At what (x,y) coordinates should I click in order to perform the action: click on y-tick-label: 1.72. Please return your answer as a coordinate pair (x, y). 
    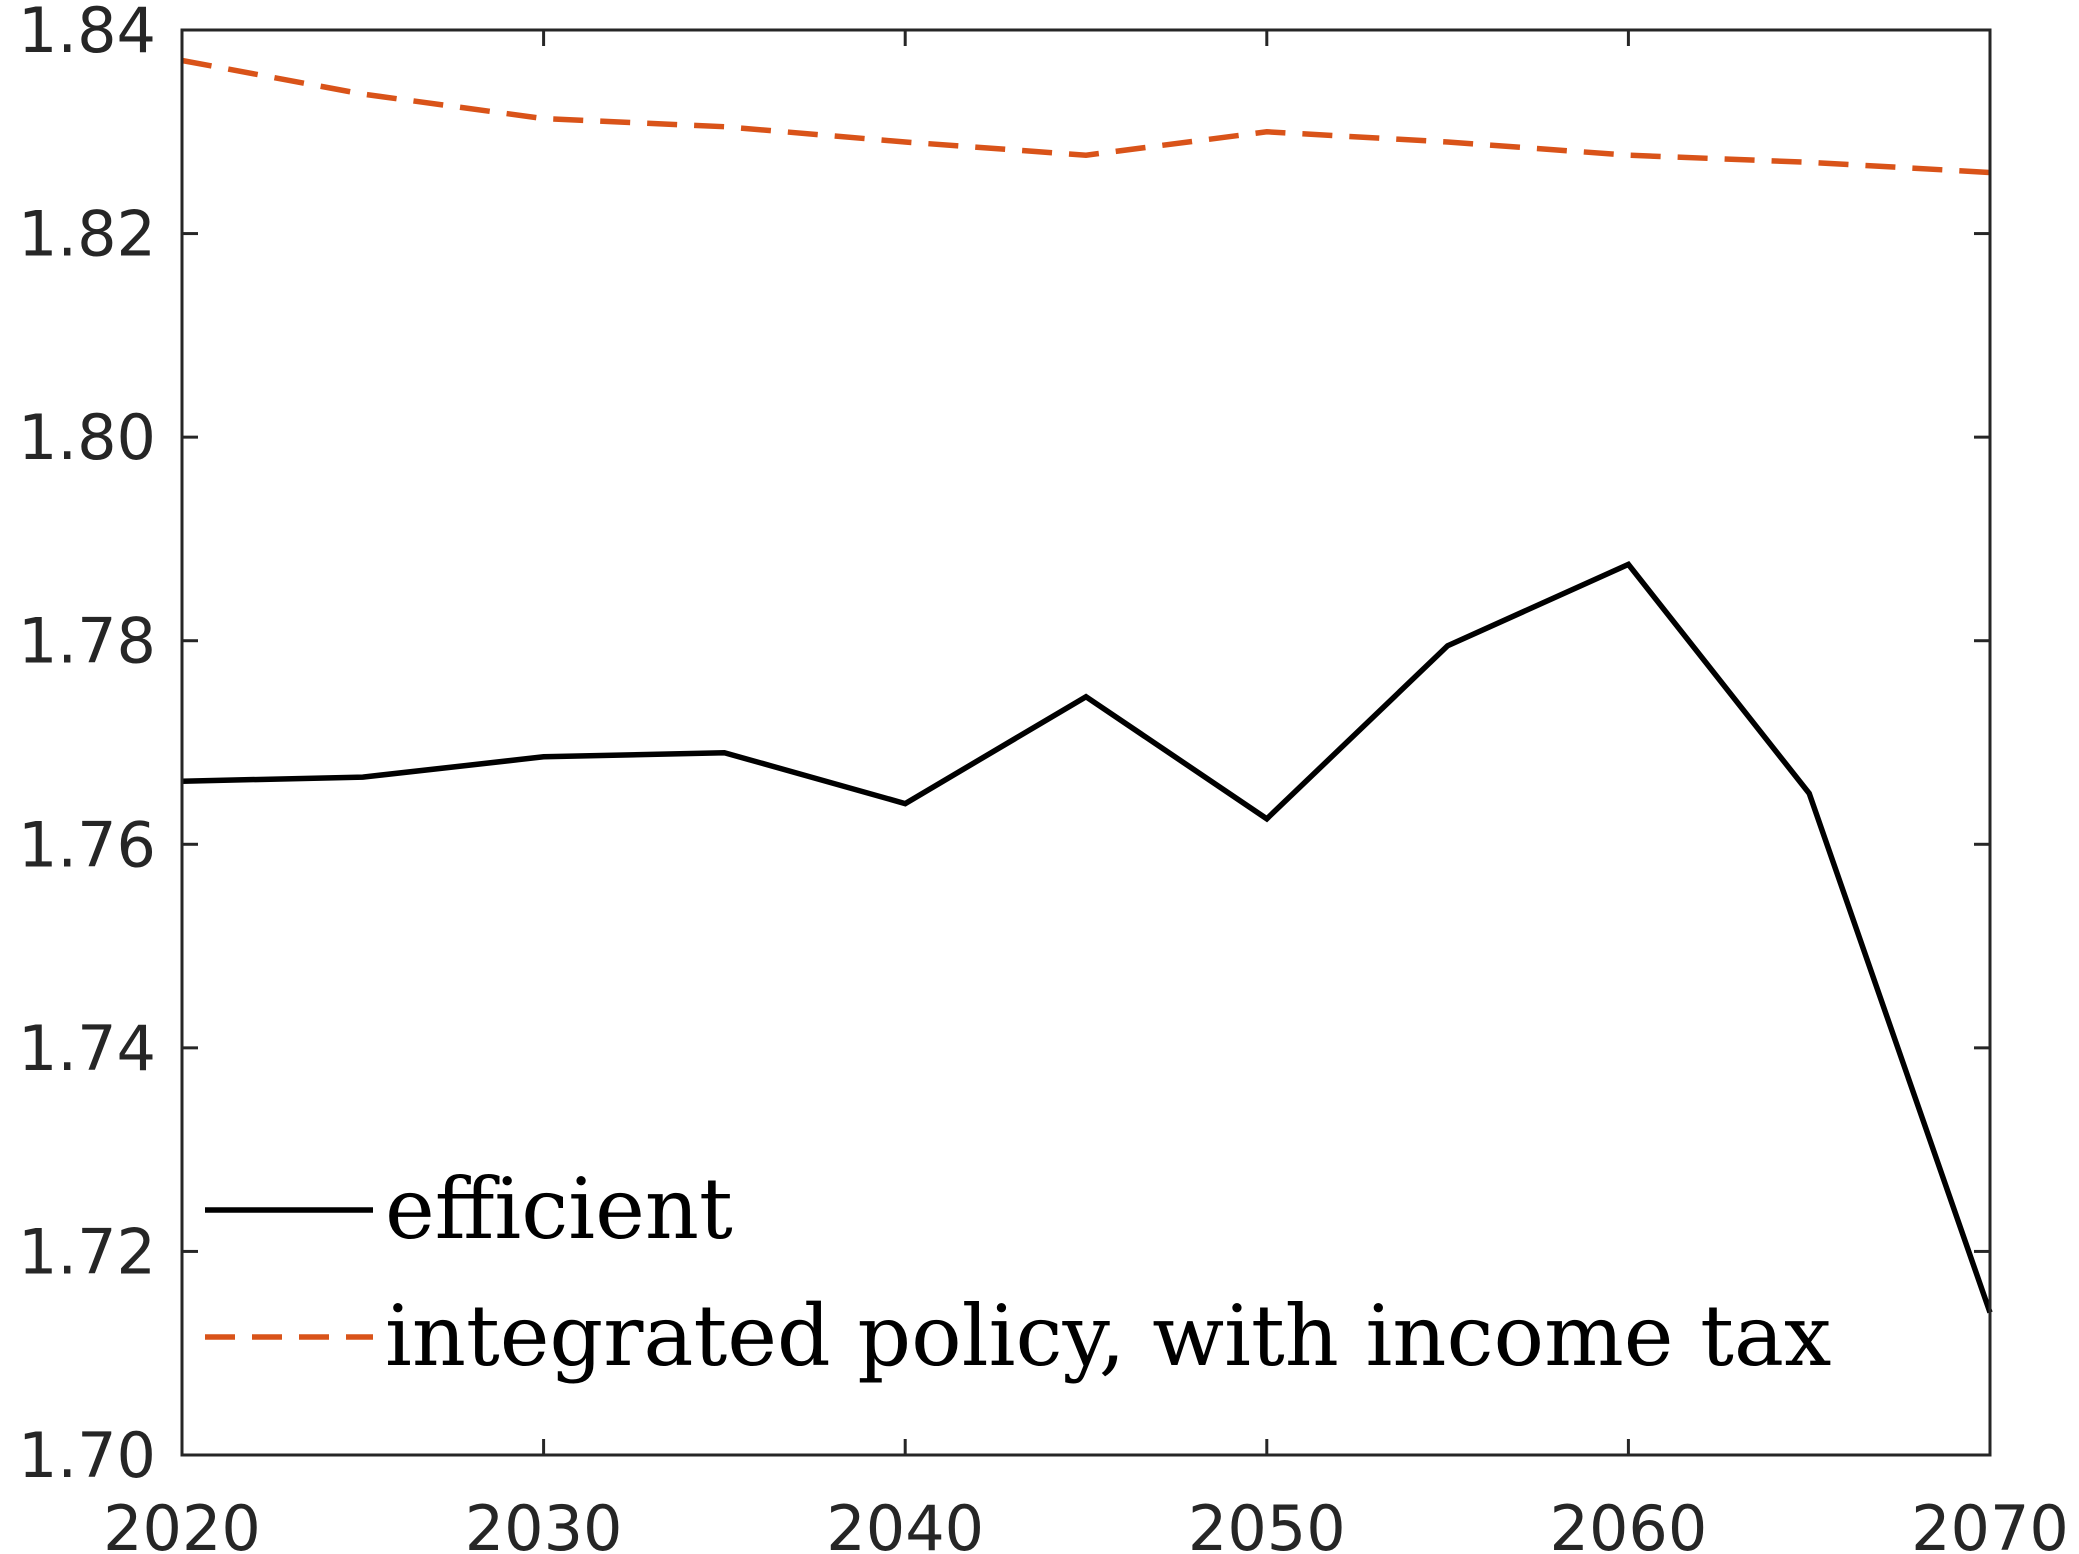
    Looking at the image, I should click on (87, 1251).